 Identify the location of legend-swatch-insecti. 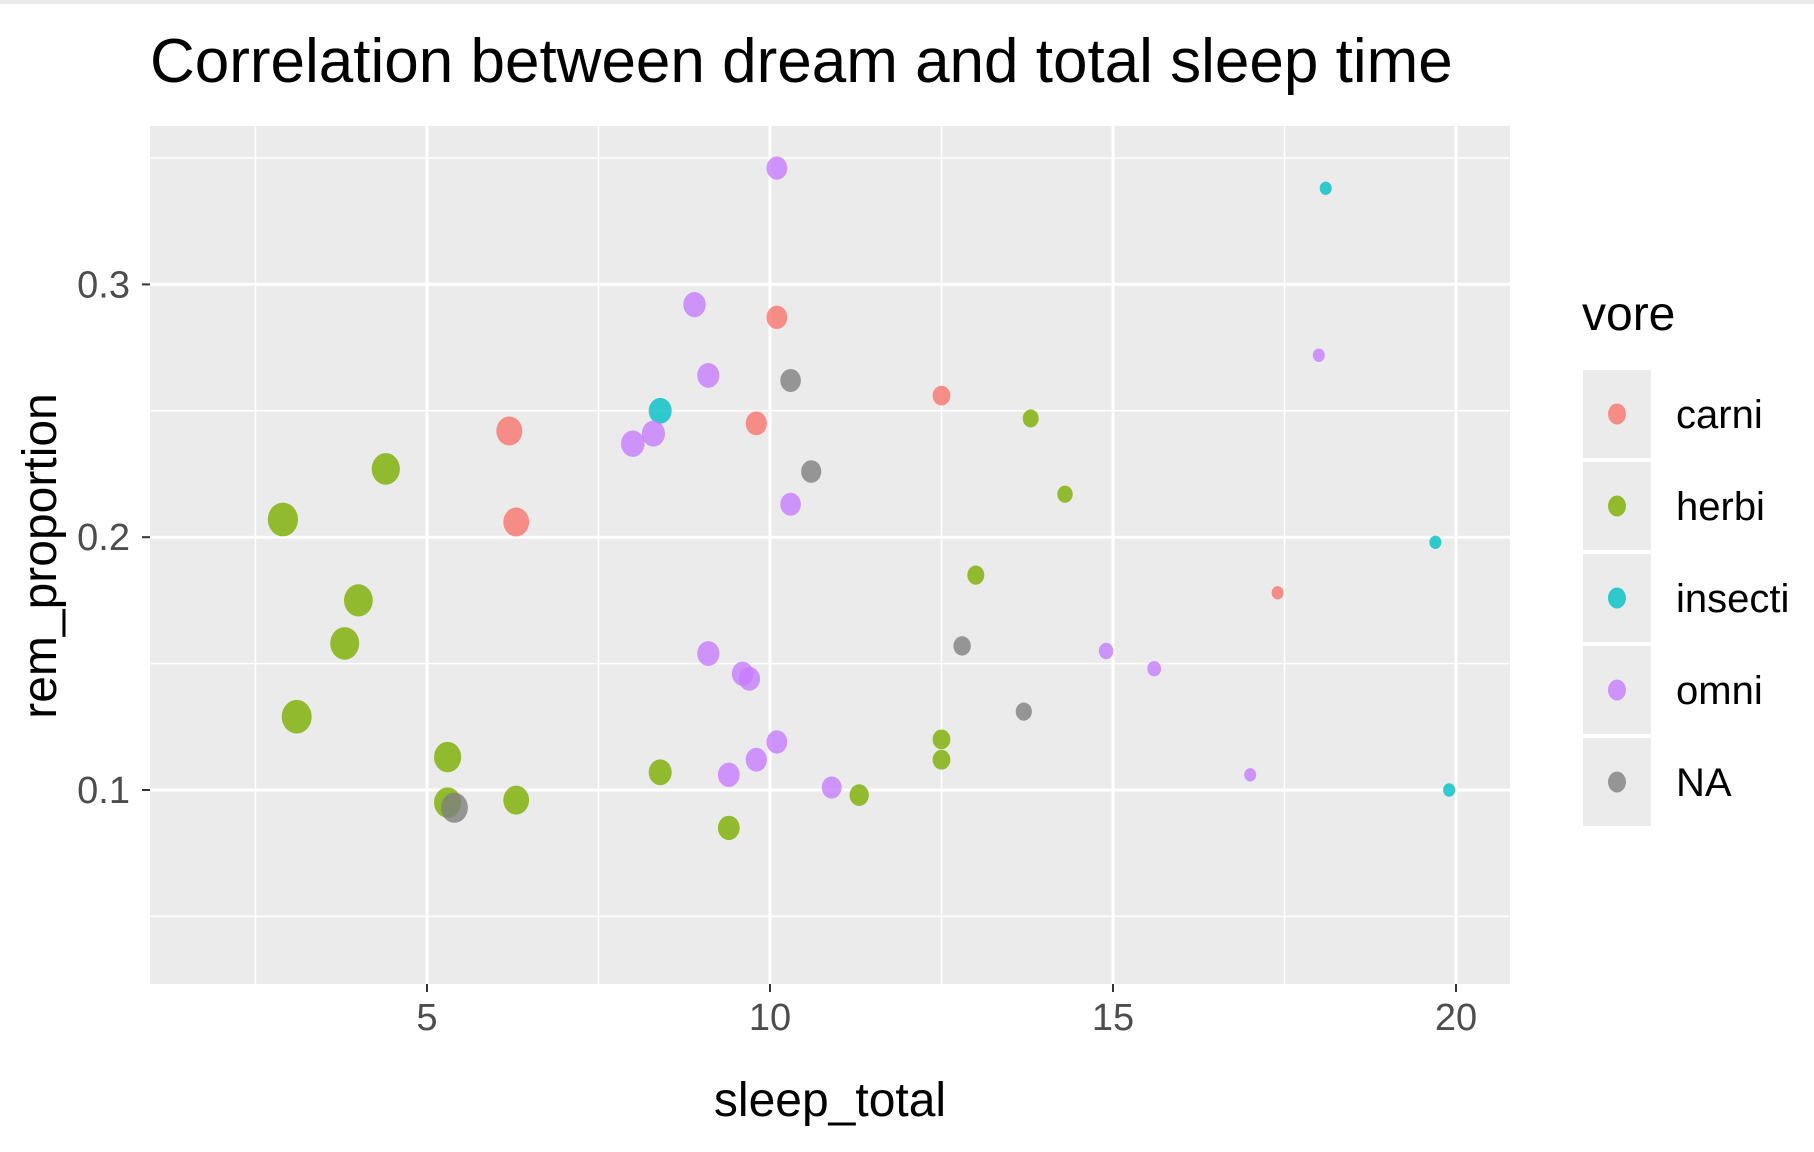
(1617, 598).